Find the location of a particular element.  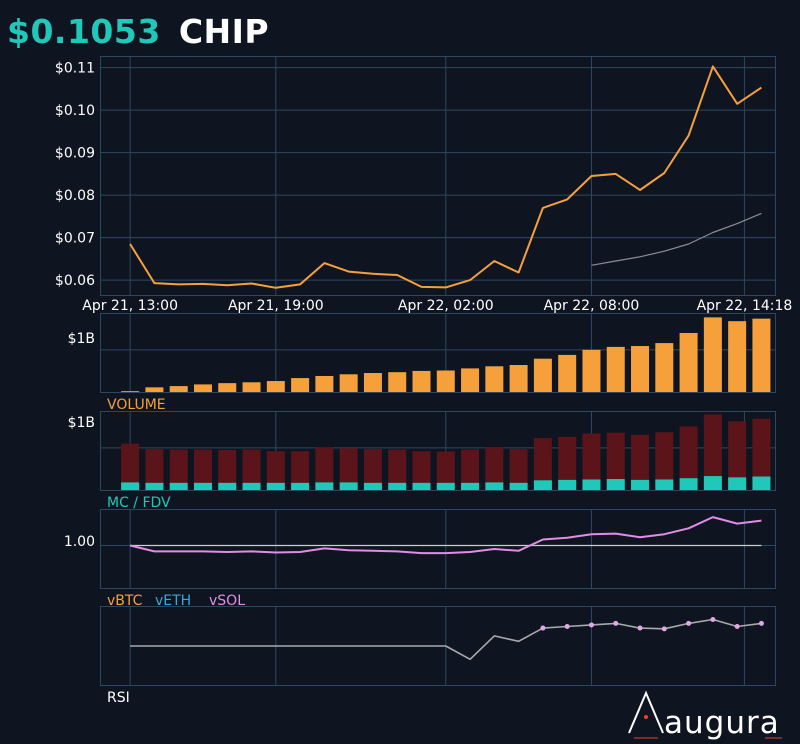

mc-fdv-panel-frame is located at coordinates (438, 451).